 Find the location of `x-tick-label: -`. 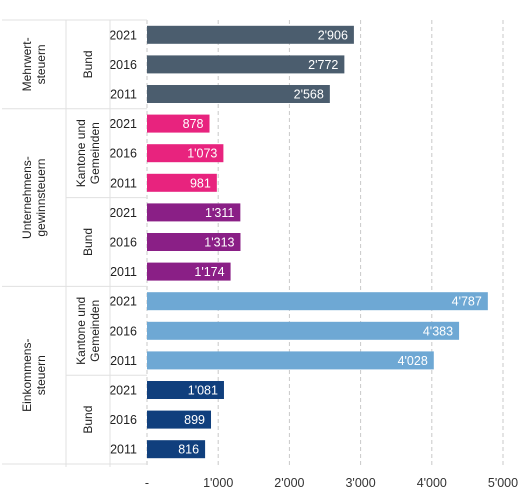

x-tick-label: - is located at coordinates (147, 483).